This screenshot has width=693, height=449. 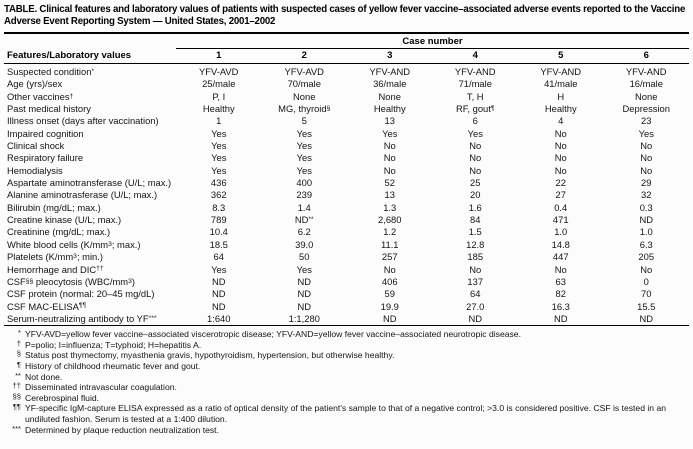 What do you see at coordinates (219, 84) in the screenshot?
I see `cell-value: 25/male` at bounding box center [219, 84].